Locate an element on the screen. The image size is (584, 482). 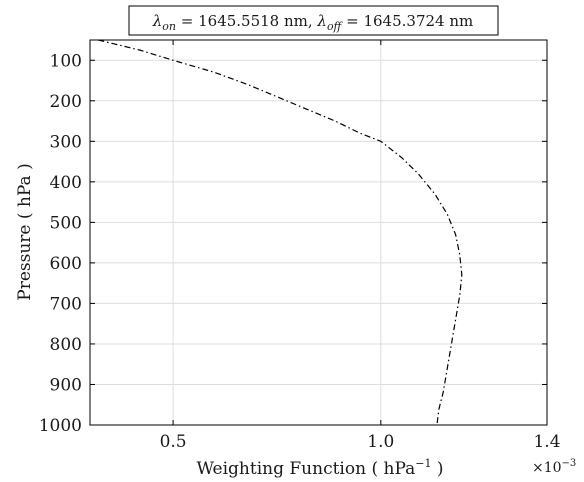
x-multiplier-exp: −3 is located at coordinates (569, 463).